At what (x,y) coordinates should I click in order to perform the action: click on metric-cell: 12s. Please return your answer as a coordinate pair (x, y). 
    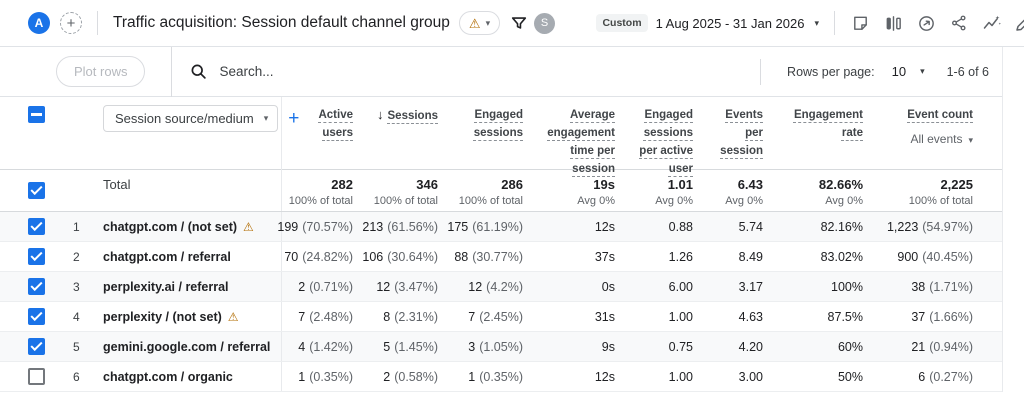
    Looking at the image, I should click on (604, 226).